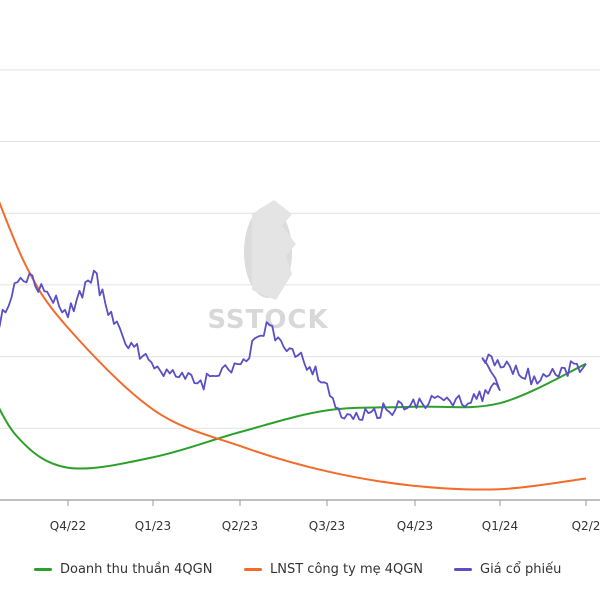 Image resolution: width=600 pixels, height=604 pixels. Describe the element at coordinates (327, 526) in the screenshot. I see `x-tick-label: Q3/23` at that location.